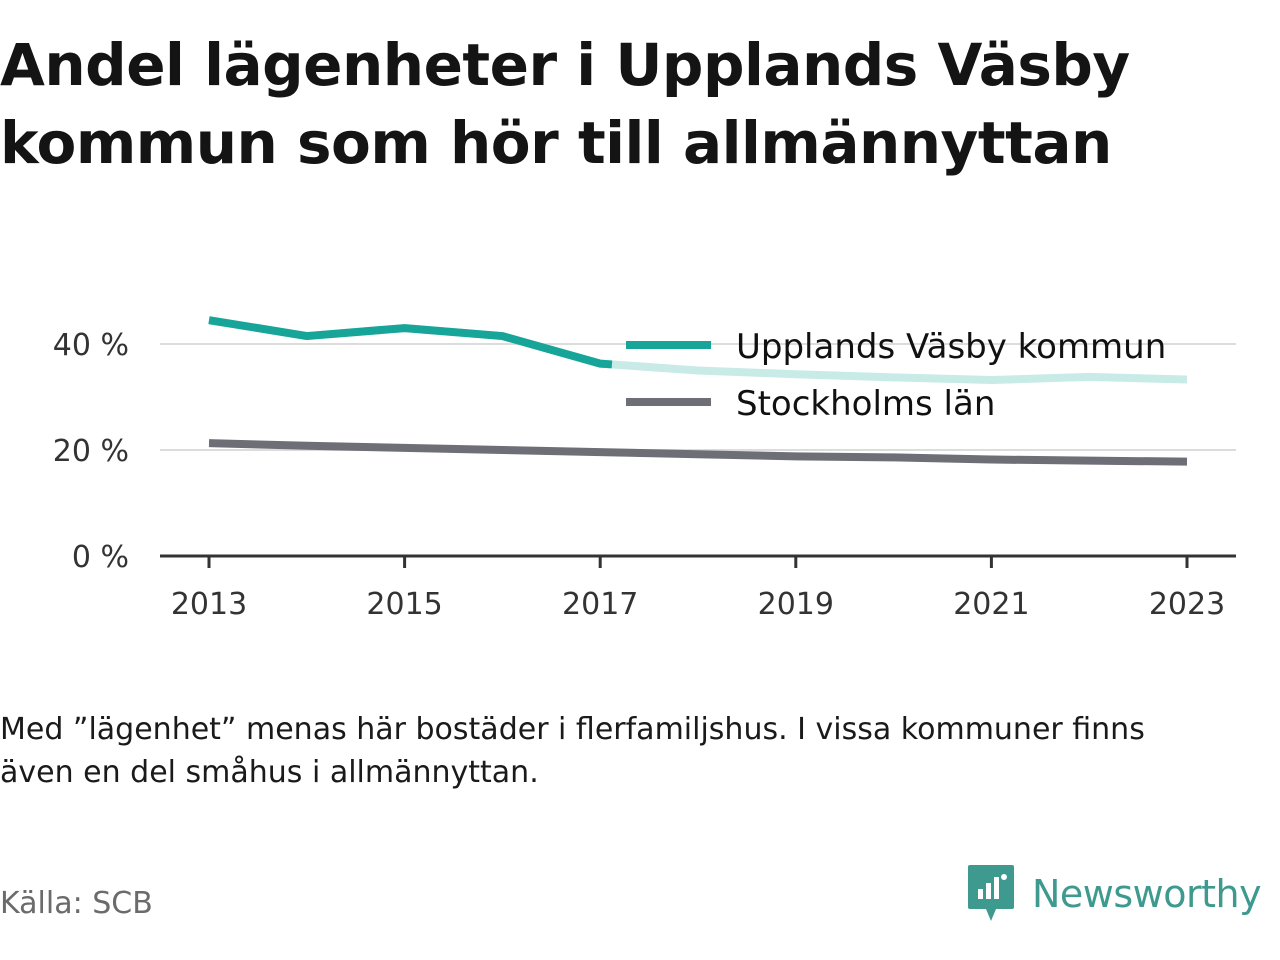 This screenshot has height=960, width=1280. Describe the element at coordinates (951, 347) in the screenshot. I see `legend-label: Upplands Väsby kommun` at that location.